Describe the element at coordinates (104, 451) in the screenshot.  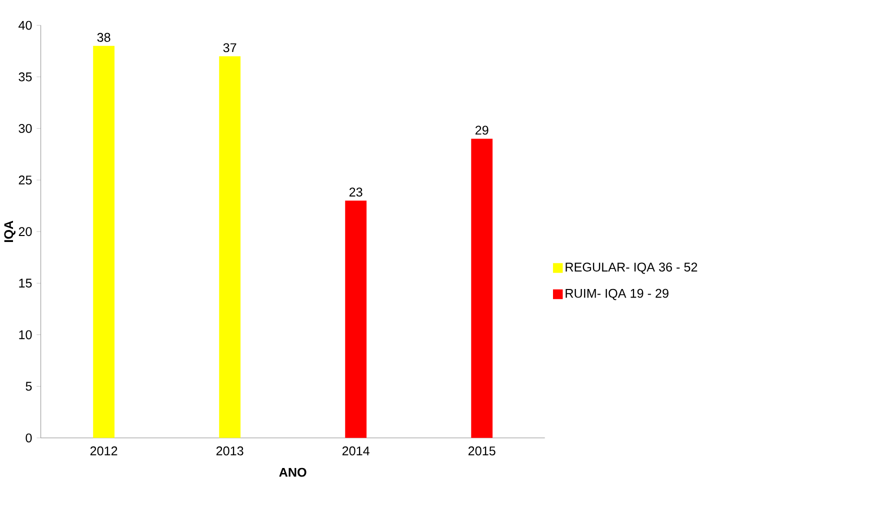
I see `x-tick-label: 2012` at that location.